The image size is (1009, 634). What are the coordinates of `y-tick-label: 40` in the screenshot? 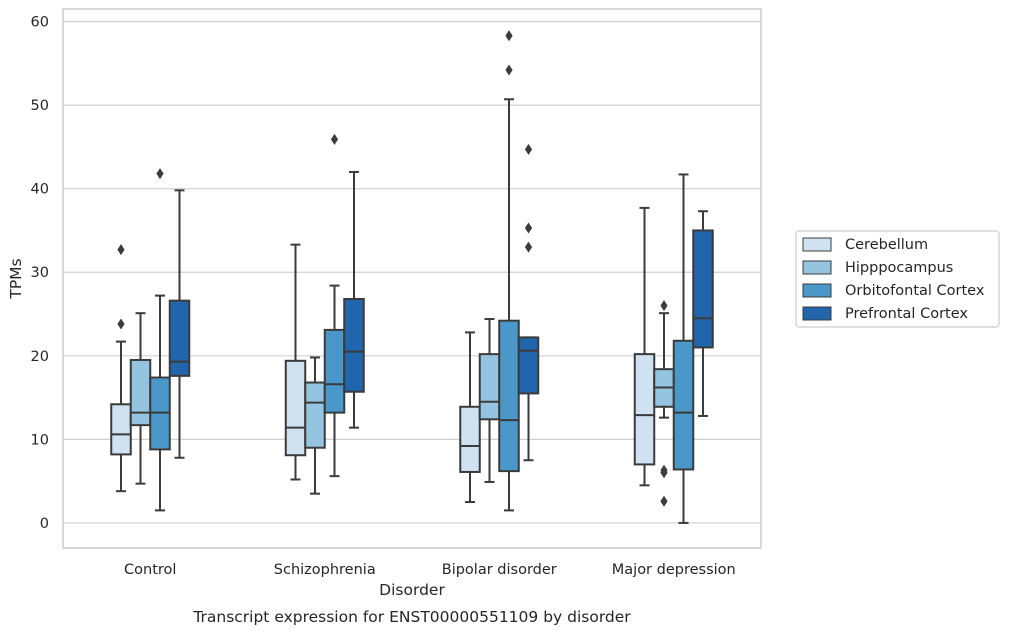 It's located at (40, 190).